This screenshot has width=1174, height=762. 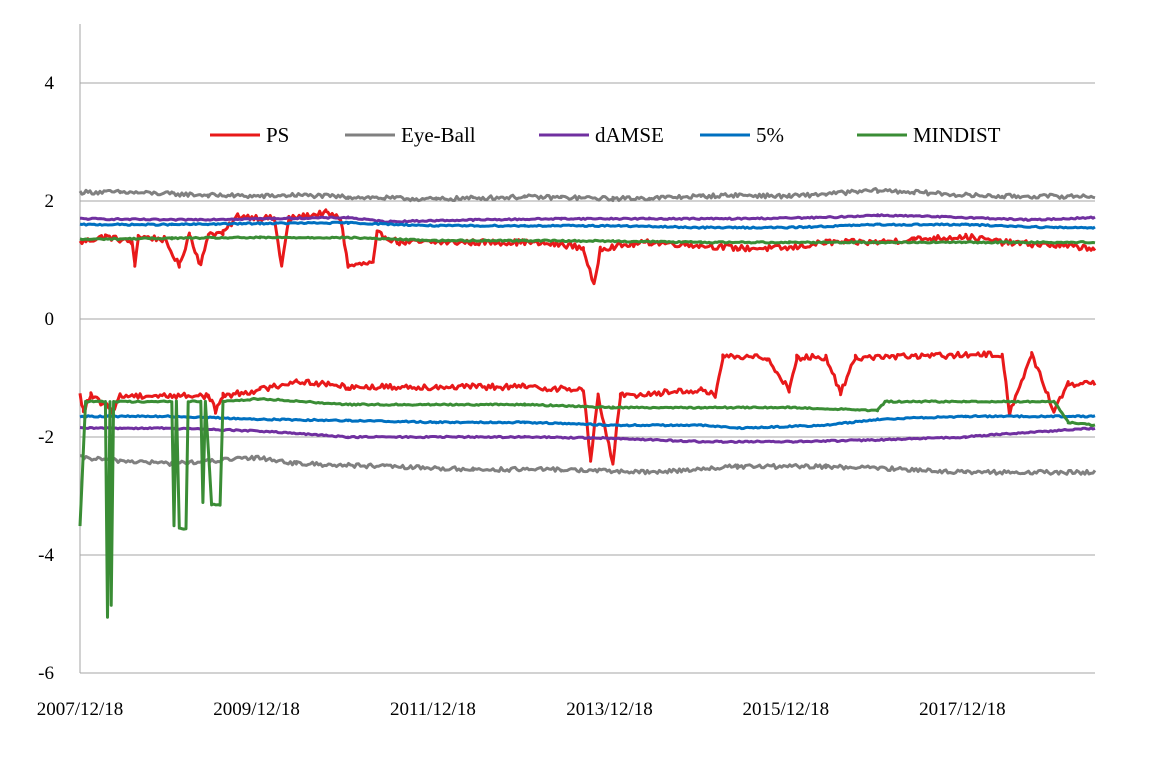 What do you see at coordinates (629, 135) in the screenshot?
I see `legend-label: dAMSE` at bounding box center [629, 135].